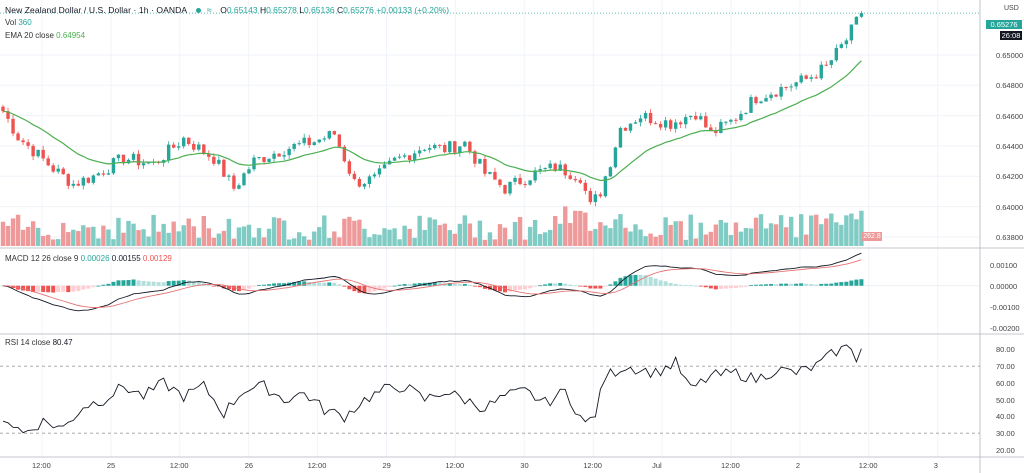  Describe the element at coordinates (45, 36) in the screenshot. I see `ema-legend: EMA 20 close 0.64954` at that location.